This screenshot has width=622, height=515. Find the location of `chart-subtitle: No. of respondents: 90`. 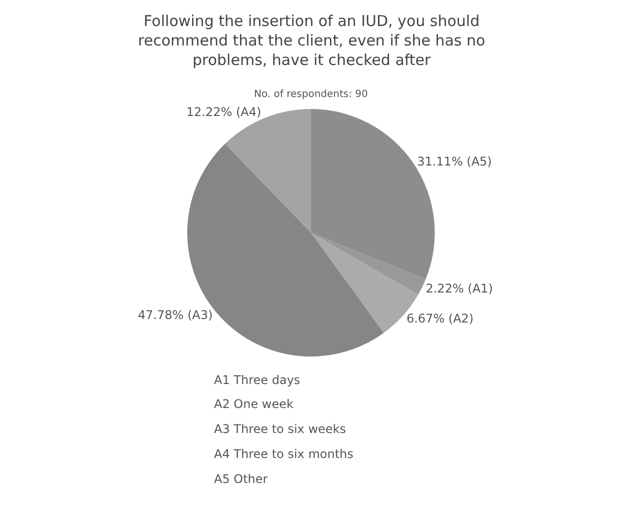

chart-subtitle: No. of respondents: 90 is located at coordinates (311, 94).